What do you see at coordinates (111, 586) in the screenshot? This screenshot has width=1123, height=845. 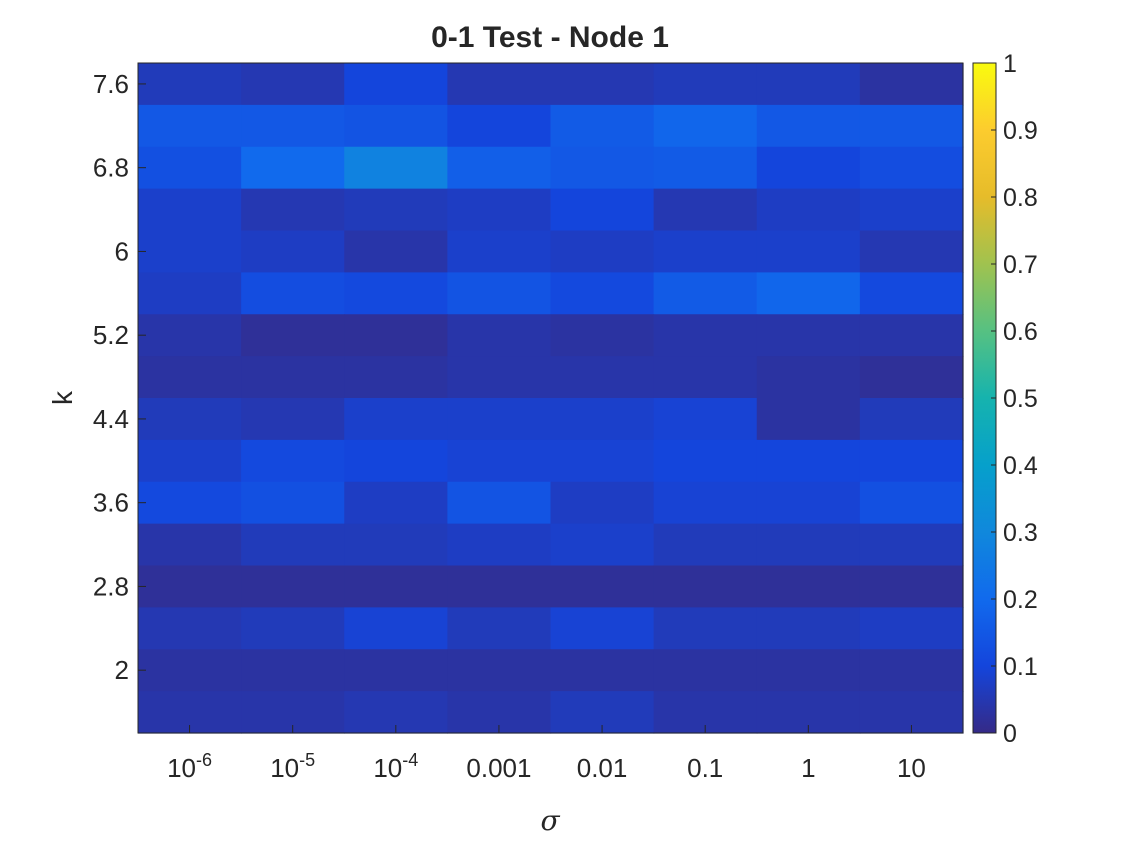 I see `y-tick-label: 2.8` at bounding box center [111, 586].